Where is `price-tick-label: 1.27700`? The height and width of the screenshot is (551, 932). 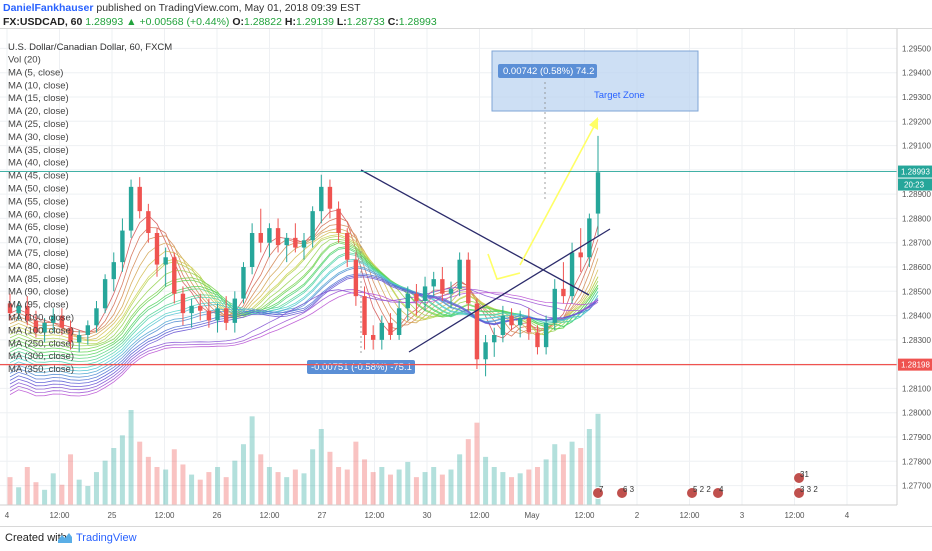
price-tick-label: 1.27700 is located at coordinates (916, 486).